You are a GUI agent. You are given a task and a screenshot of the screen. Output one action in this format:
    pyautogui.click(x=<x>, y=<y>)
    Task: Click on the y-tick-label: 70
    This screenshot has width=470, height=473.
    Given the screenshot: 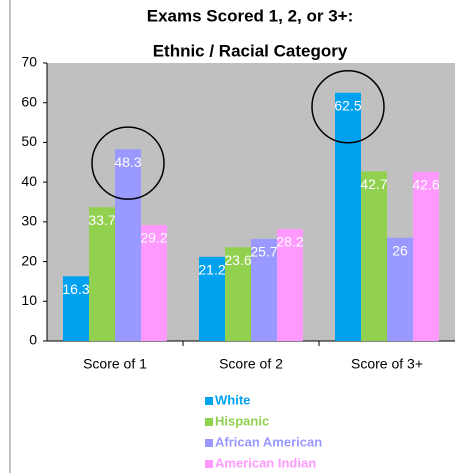 What is the action you would take?
    pyautogui.click(x=29, y=62)
    